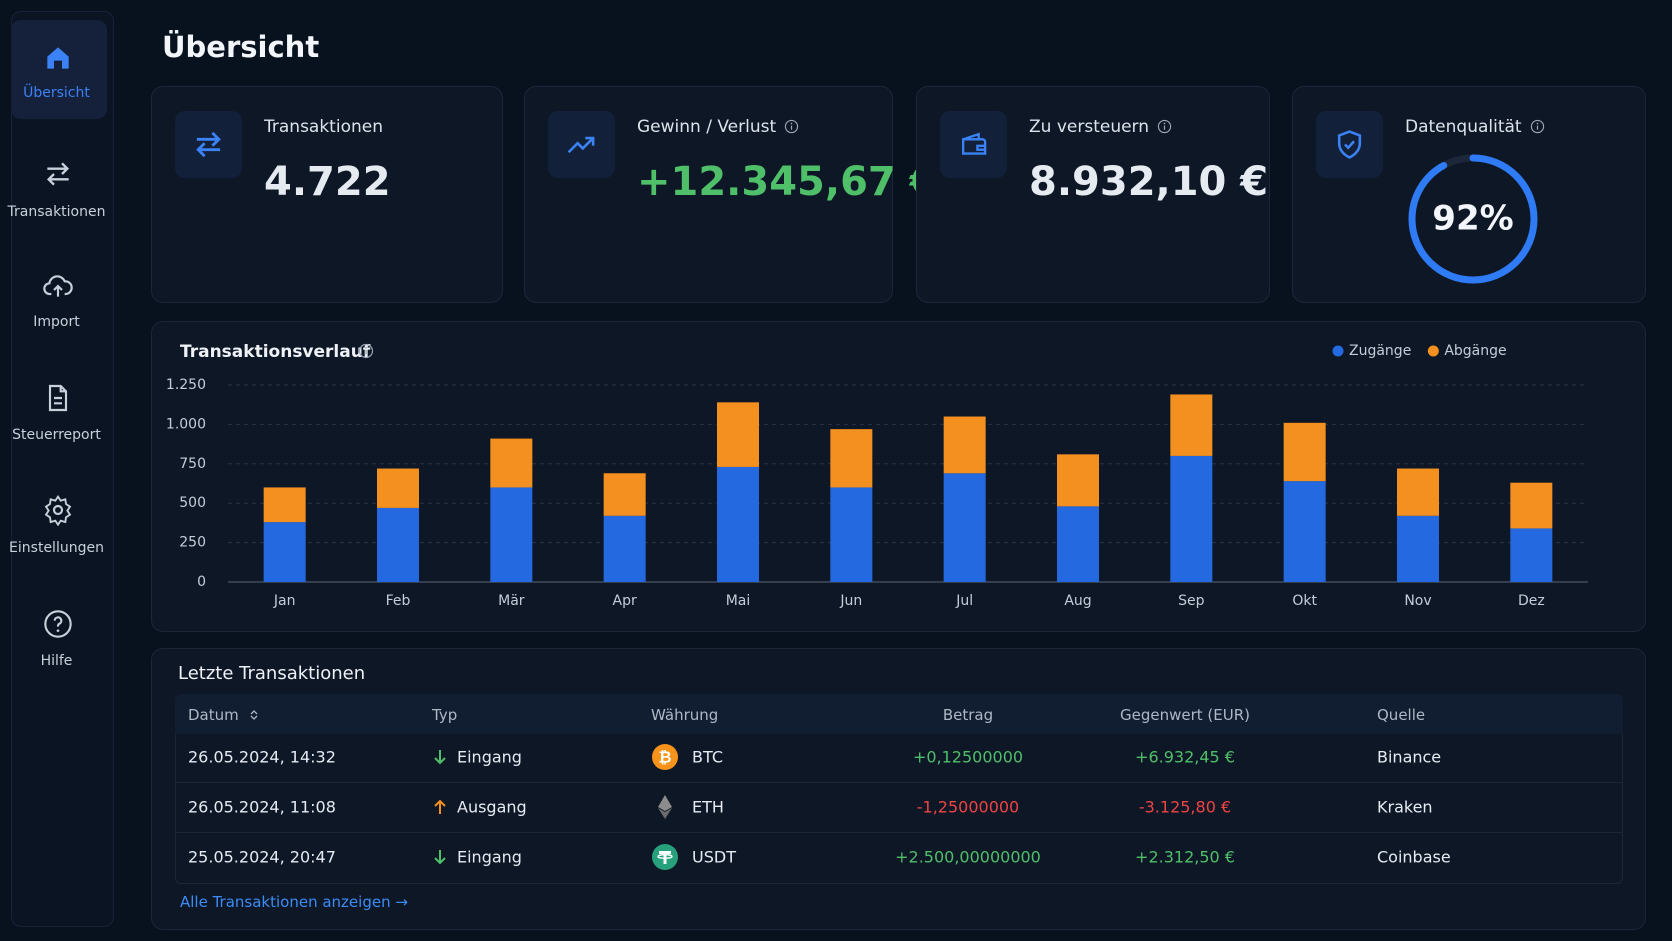  Describe the element at coordinates (56, 548) in the screenshot. I see `nav-item: Einstellungen` at that location.